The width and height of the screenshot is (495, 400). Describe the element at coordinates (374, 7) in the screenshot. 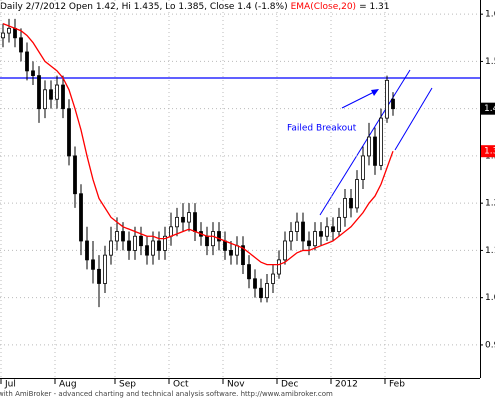

I see `title-part: = 1.31` at that location.